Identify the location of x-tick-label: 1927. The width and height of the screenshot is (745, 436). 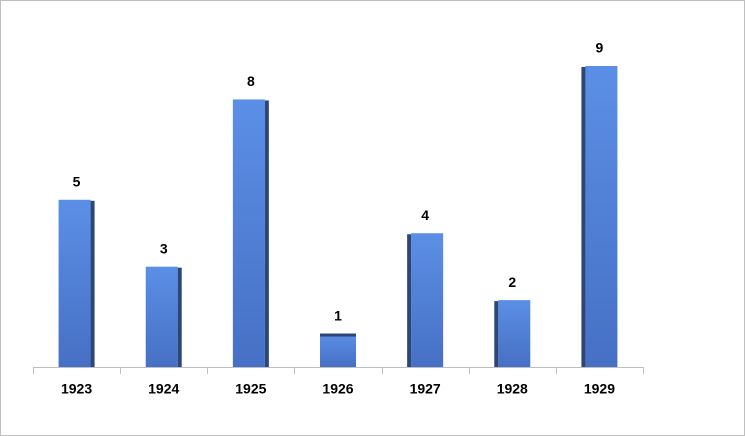
(425, 389).